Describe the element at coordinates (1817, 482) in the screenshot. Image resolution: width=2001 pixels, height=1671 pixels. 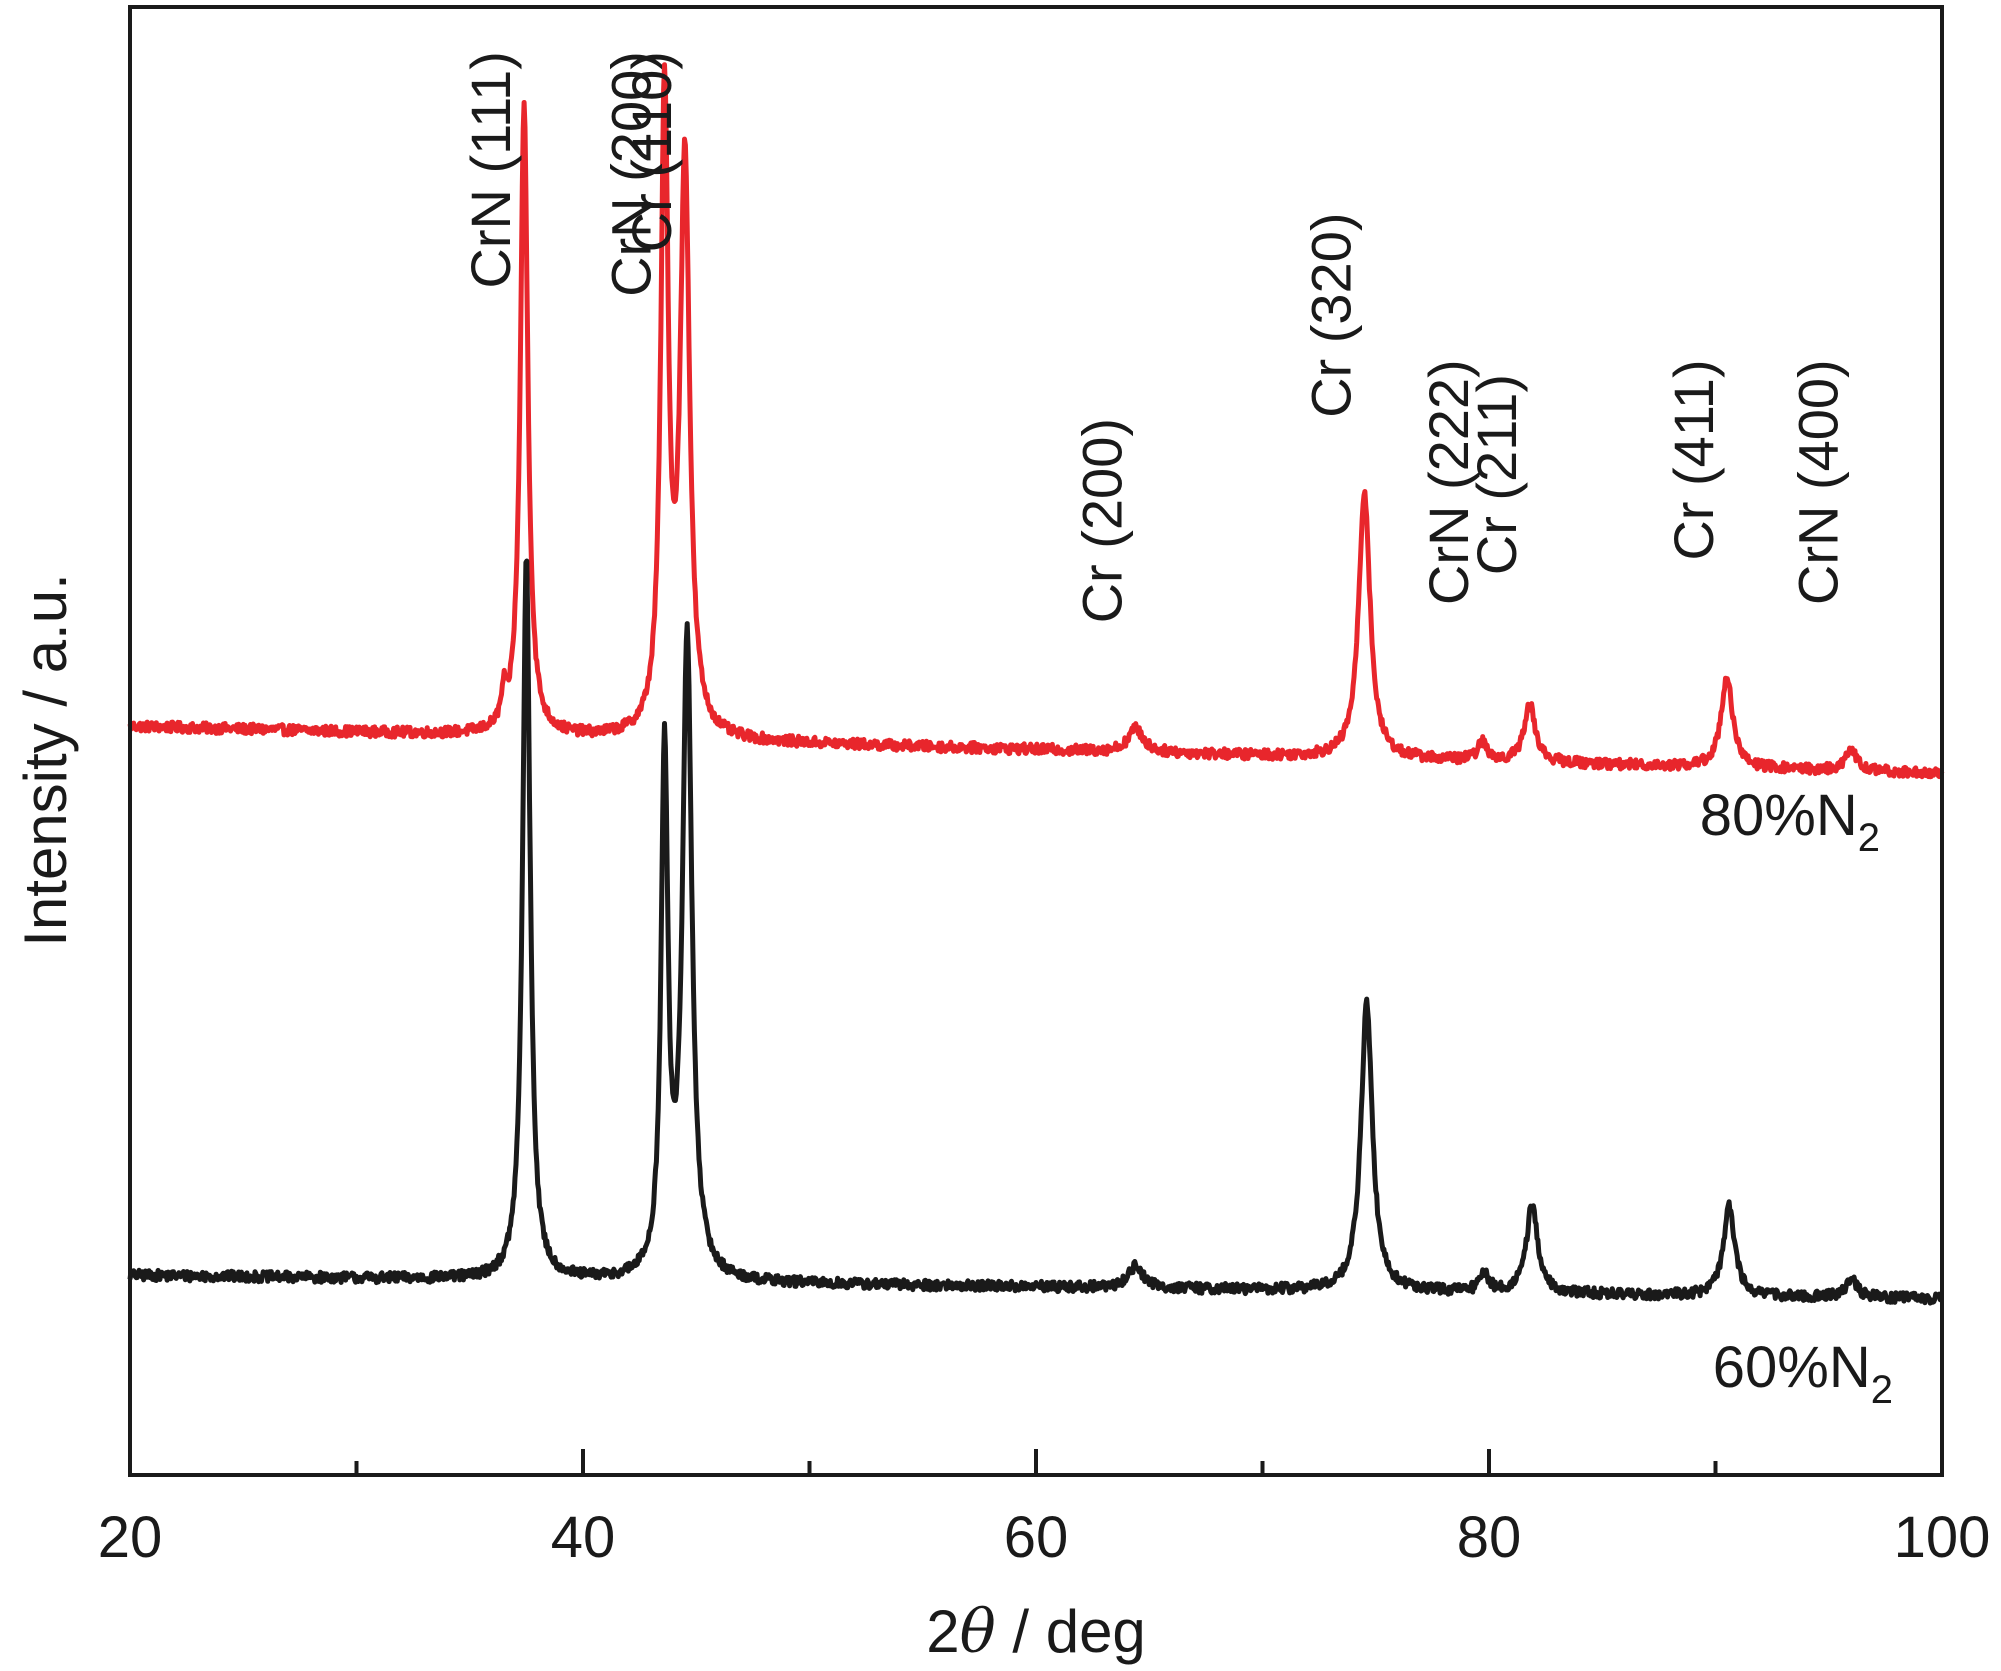
I see `peak-label: CrN (400)` at that location.